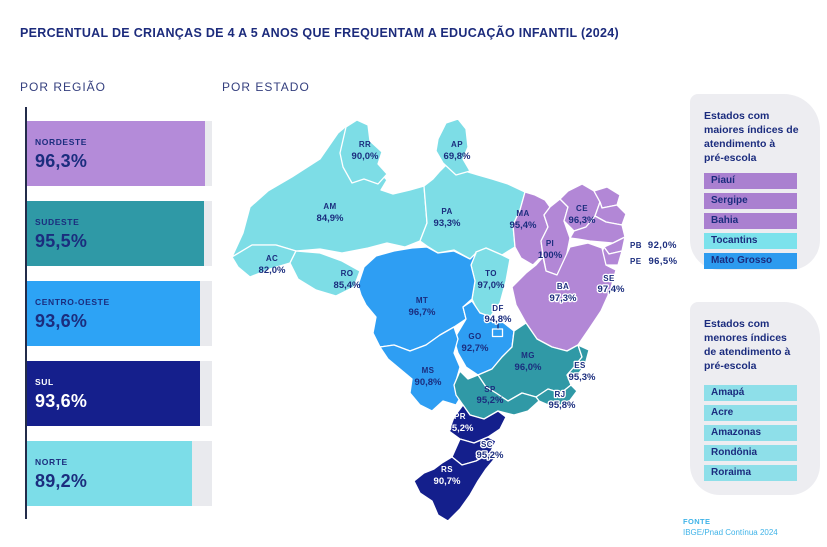 This screenshot has width=827, height=547. I want to click on map-value-ma: 95,4%, so click(523, 225).